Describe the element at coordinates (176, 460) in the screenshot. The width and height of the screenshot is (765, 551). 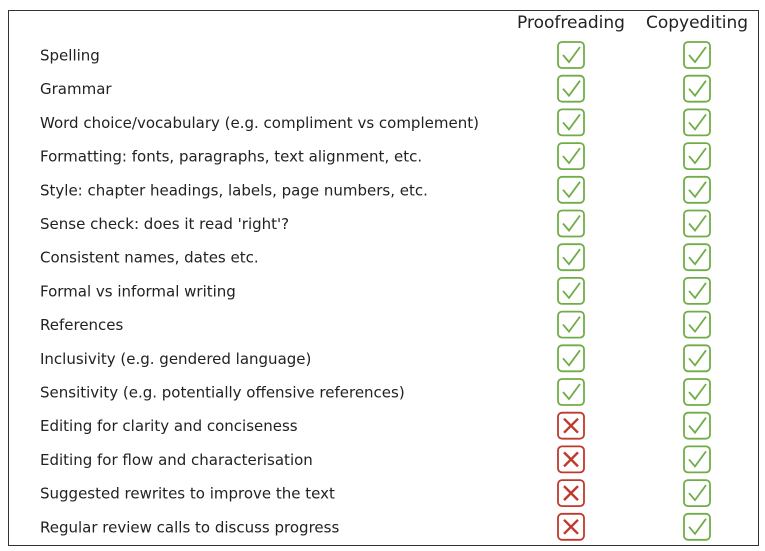
I see `row-label: Editing for flow and characterisation` at that location.